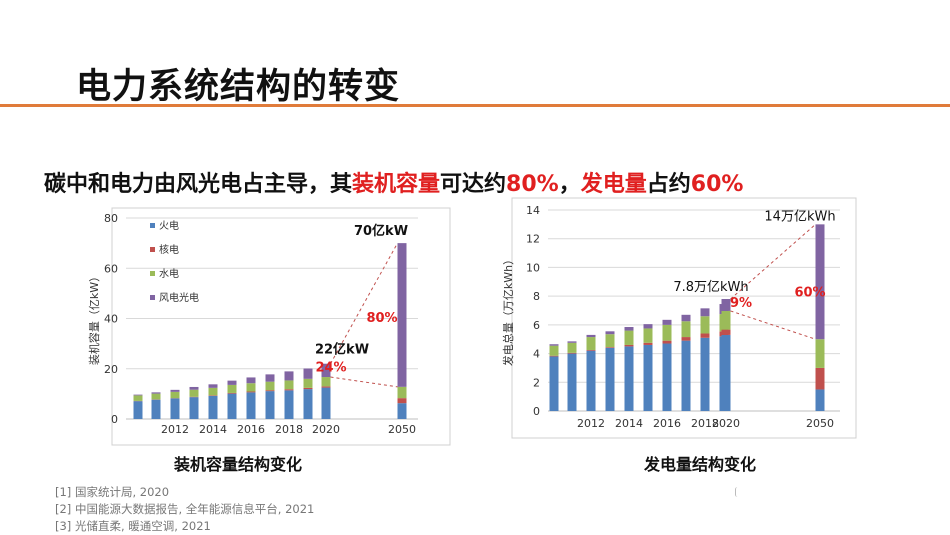  Describe the element at coordinates (342, 350) in the screenshot. I see `annotation-label: 22亿kW` at that location.